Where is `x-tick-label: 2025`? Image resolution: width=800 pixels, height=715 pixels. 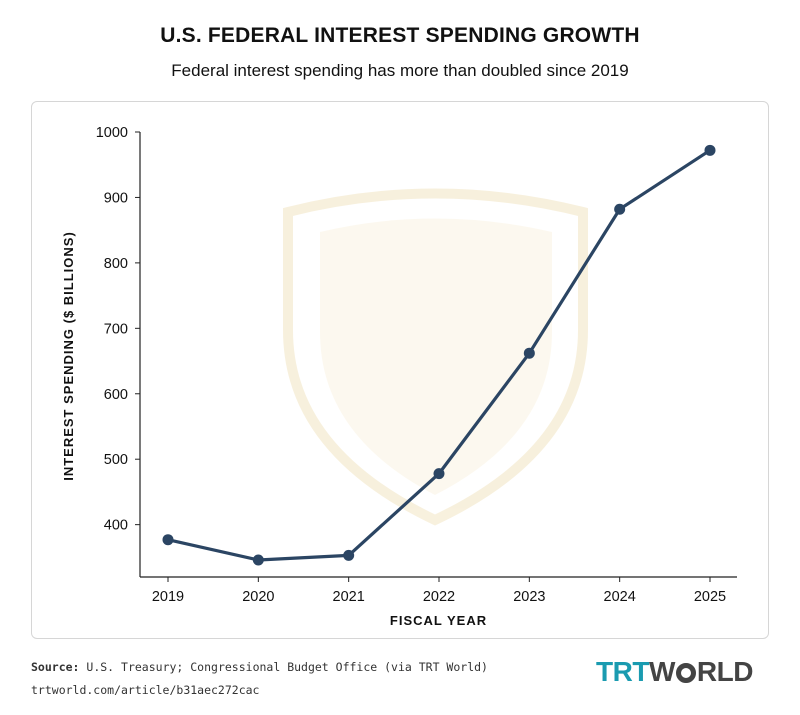 x-tick-label: 2025 is located at coordinates (710, 597).